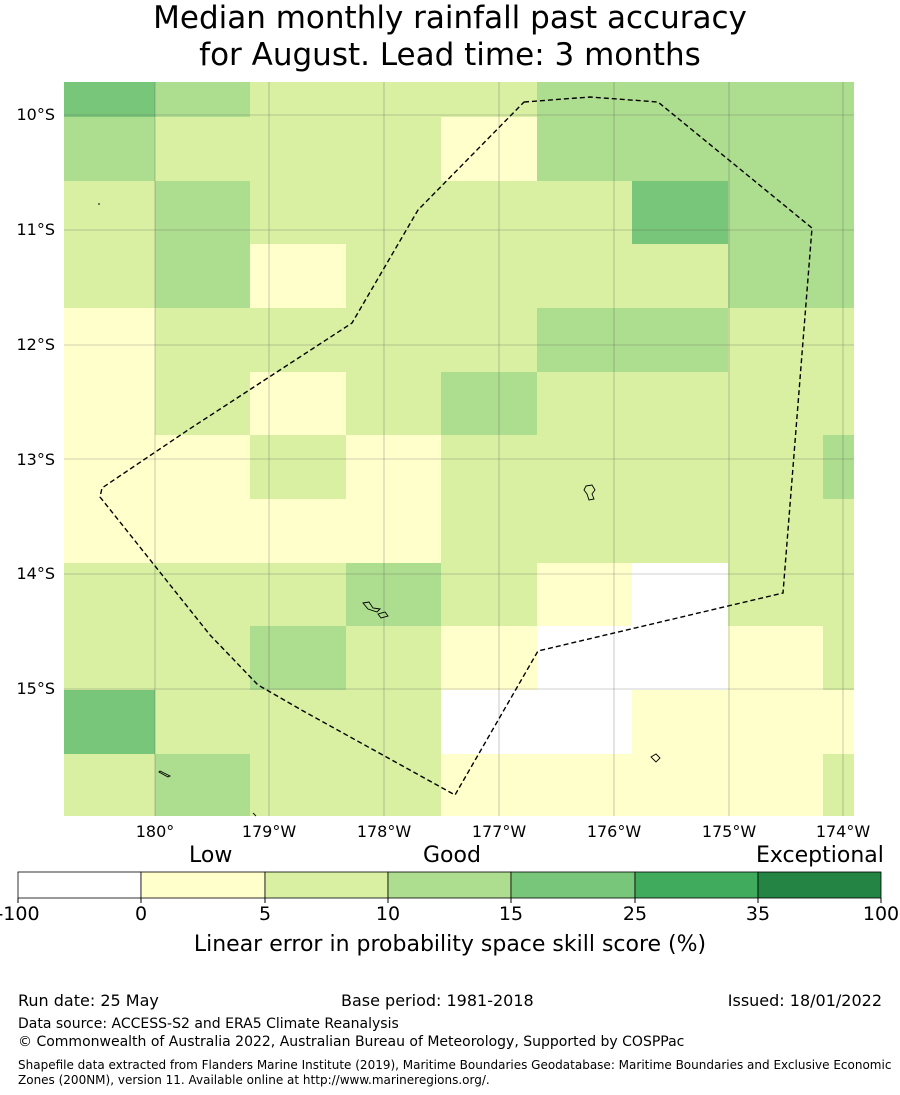 This screenshot has height=1095, width=900. Describe the element at coordinates (450, 55) in the screenshot. I see `title-line-2: for August. Lead time: 3 months` at that location.